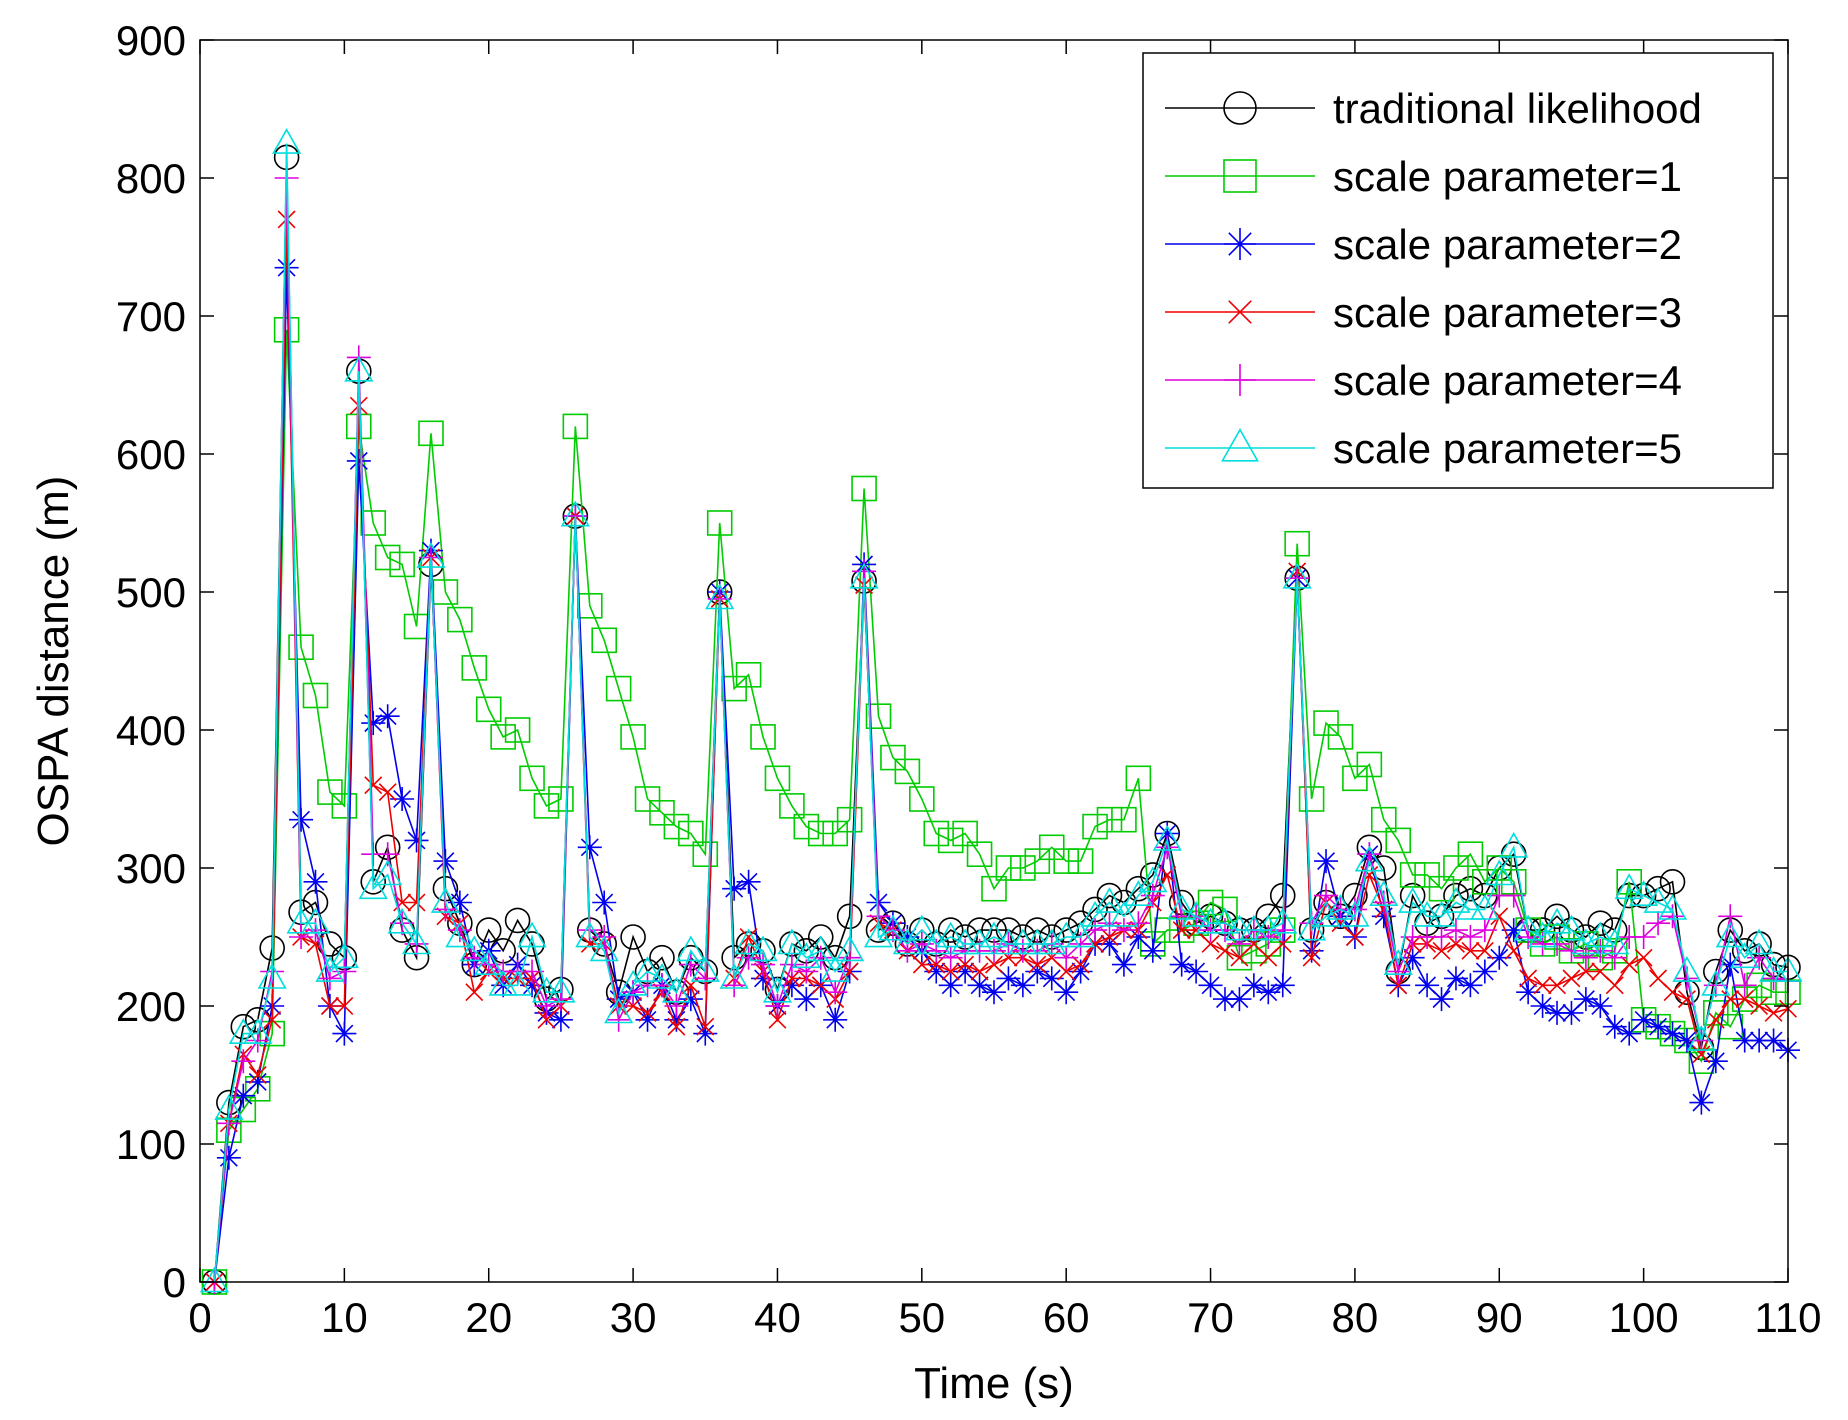 The image size is (1848, 1420). What do you see at coordinates (151, 592) in the screenshot?
I see `y-tick-label: 500` at bounding box center [151, 592].